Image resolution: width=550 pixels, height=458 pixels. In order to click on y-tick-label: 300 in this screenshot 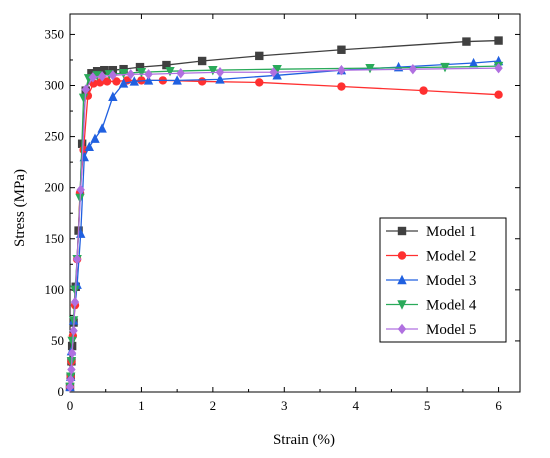, I will do `click(55, 85)`.